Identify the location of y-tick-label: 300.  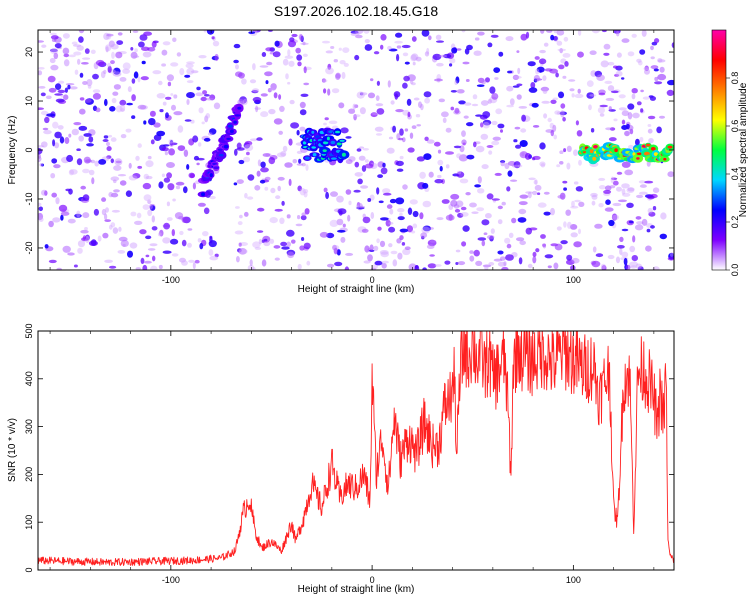
(29, 426).